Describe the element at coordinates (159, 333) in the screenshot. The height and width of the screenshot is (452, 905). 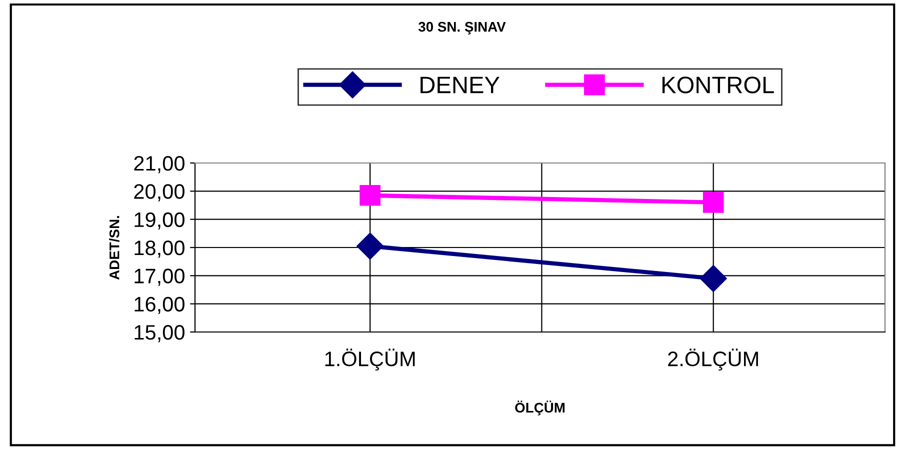
I see `y-tick-label: 15,00` at that location.